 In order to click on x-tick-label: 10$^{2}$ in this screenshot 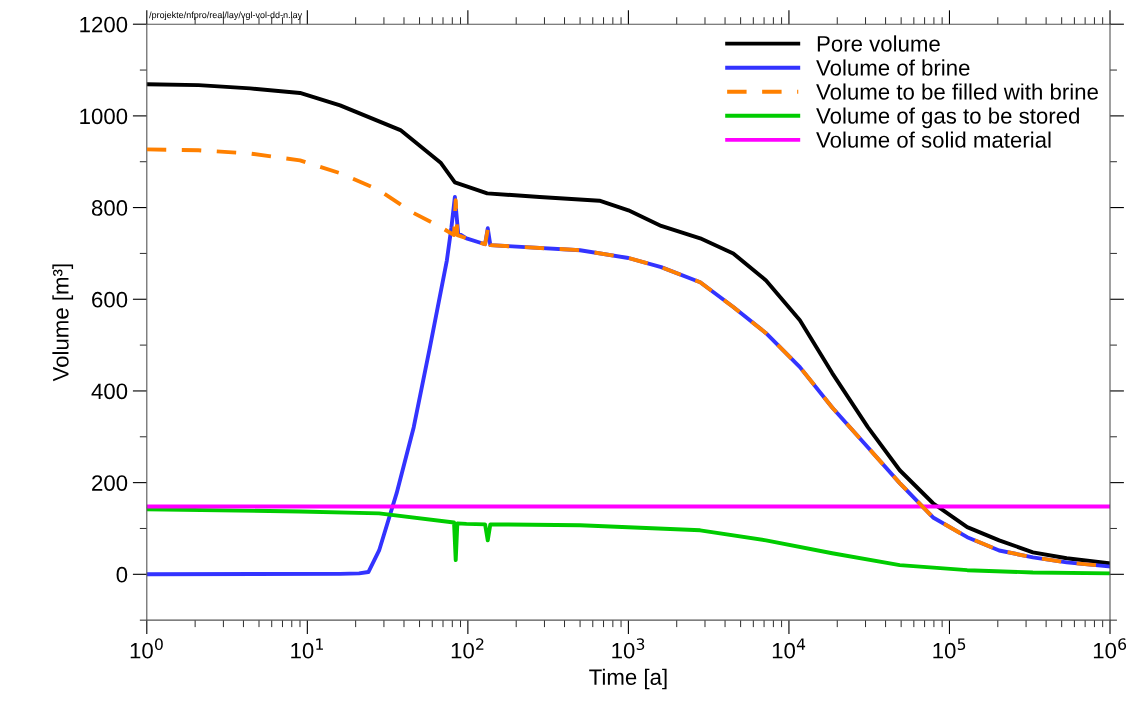, I will do `click(467, 648)`.